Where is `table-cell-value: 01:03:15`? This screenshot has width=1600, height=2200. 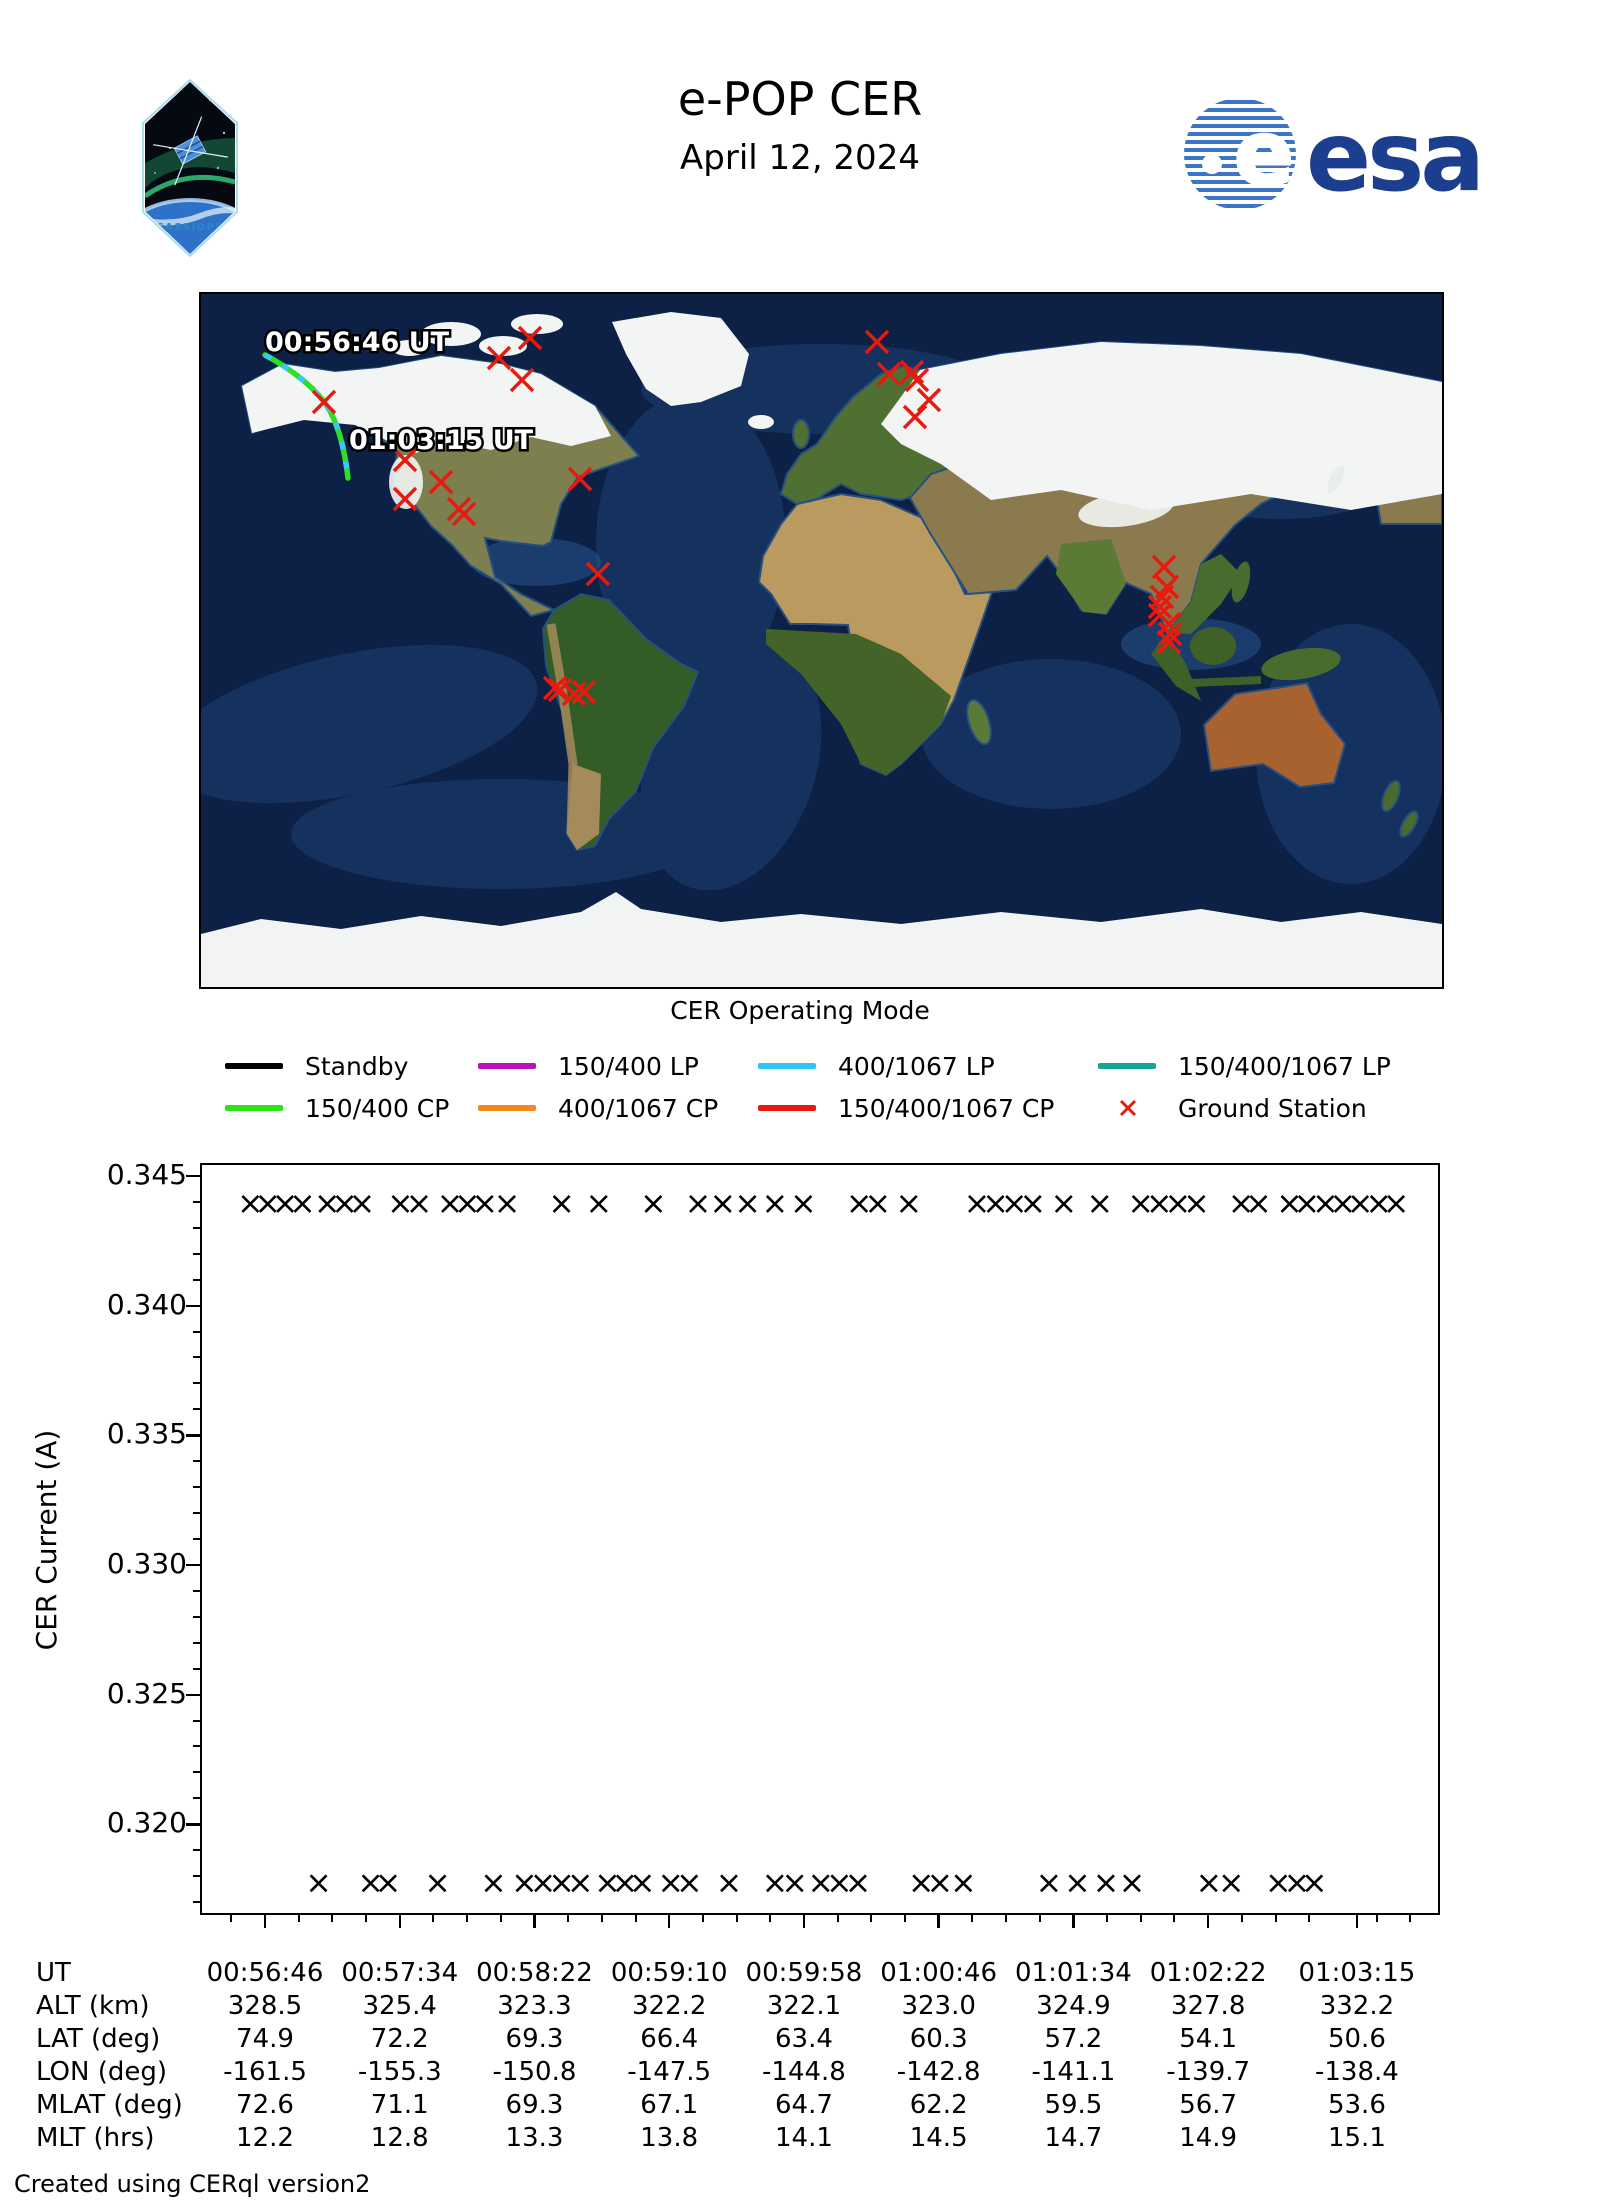
table-cell-value: 01:03:15 is located at coordinates (1357, 1973).